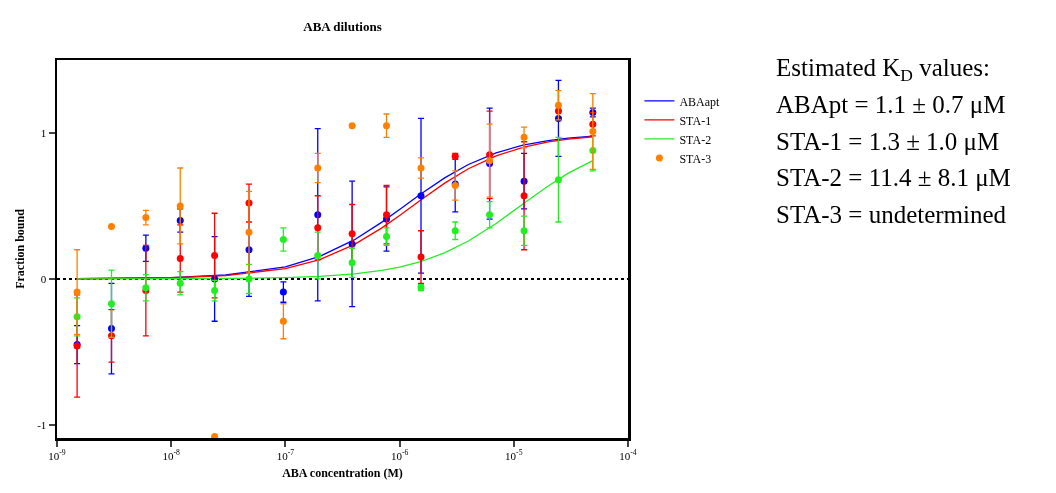 Image resolution: width=1056 pixels, height=493 pixels. What do you see at coordinates (20, 248) in the screenshot?
I see `y-axis-title: Fraction bound` at bounding box center [20, 248].